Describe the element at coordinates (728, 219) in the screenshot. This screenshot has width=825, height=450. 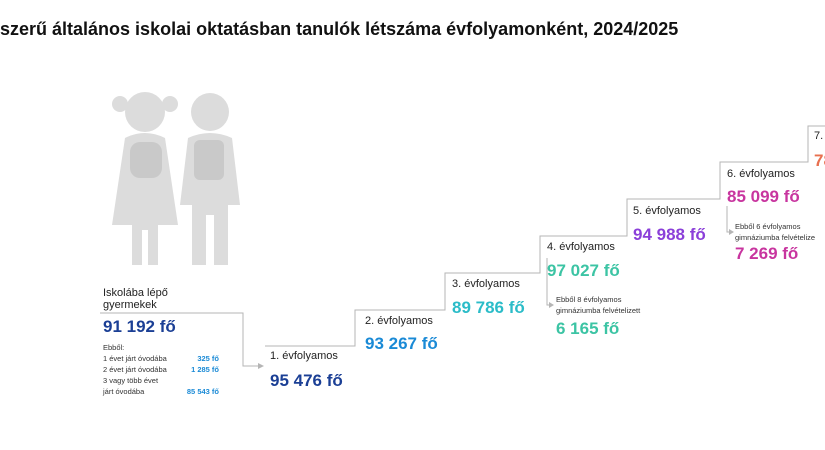
I see `note-connector` at that location.